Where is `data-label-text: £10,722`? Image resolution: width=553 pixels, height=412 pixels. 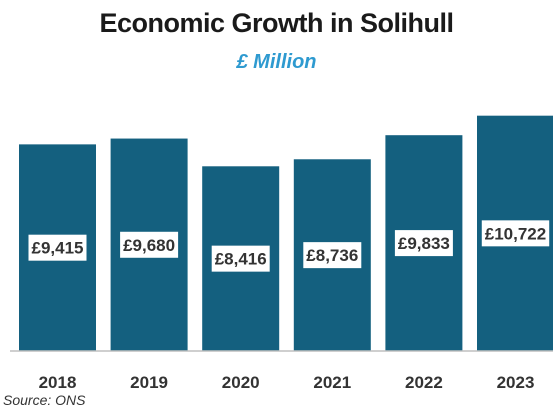
data-label-text: £10,722 is located at coordinates (515, 233).